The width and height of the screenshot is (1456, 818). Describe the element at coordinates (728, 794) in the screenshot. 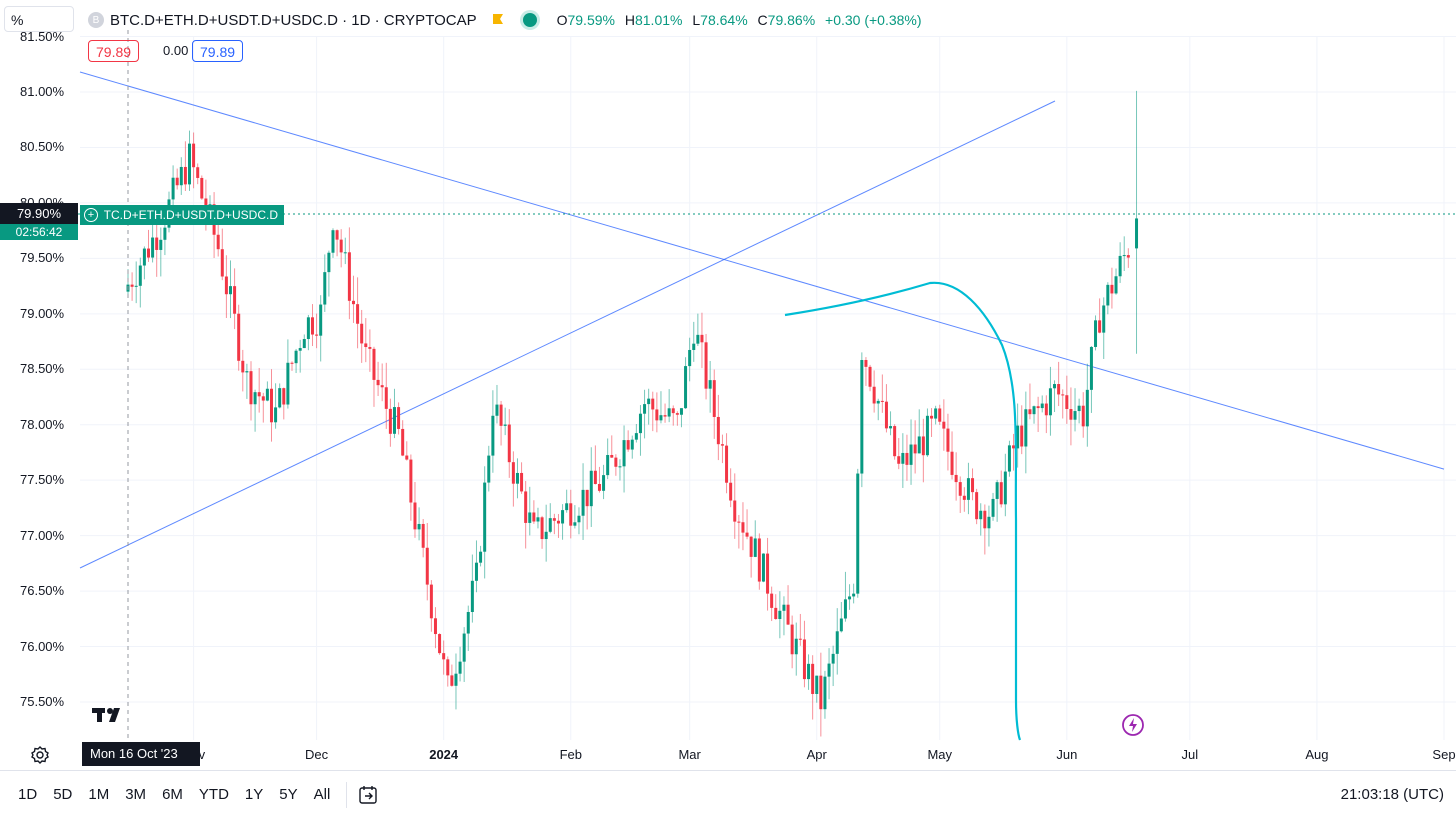

I see `bottom-toolbar: 1D 5D 1M 3M 6M YTD 1Y 5Y All 21:03:18 (UTC)` at that location.